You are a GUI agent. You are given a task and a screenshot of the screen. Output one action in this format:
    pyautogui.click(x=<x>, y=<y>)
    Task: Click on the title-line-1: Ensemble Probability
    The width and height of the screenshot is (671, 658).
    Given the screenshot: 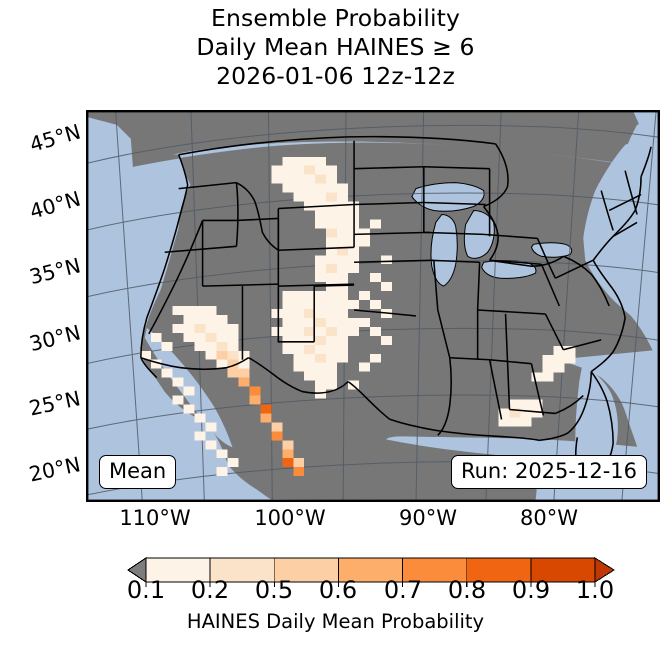 What is the action you would take?
    pyautogui.click(x=335, y=18)
    